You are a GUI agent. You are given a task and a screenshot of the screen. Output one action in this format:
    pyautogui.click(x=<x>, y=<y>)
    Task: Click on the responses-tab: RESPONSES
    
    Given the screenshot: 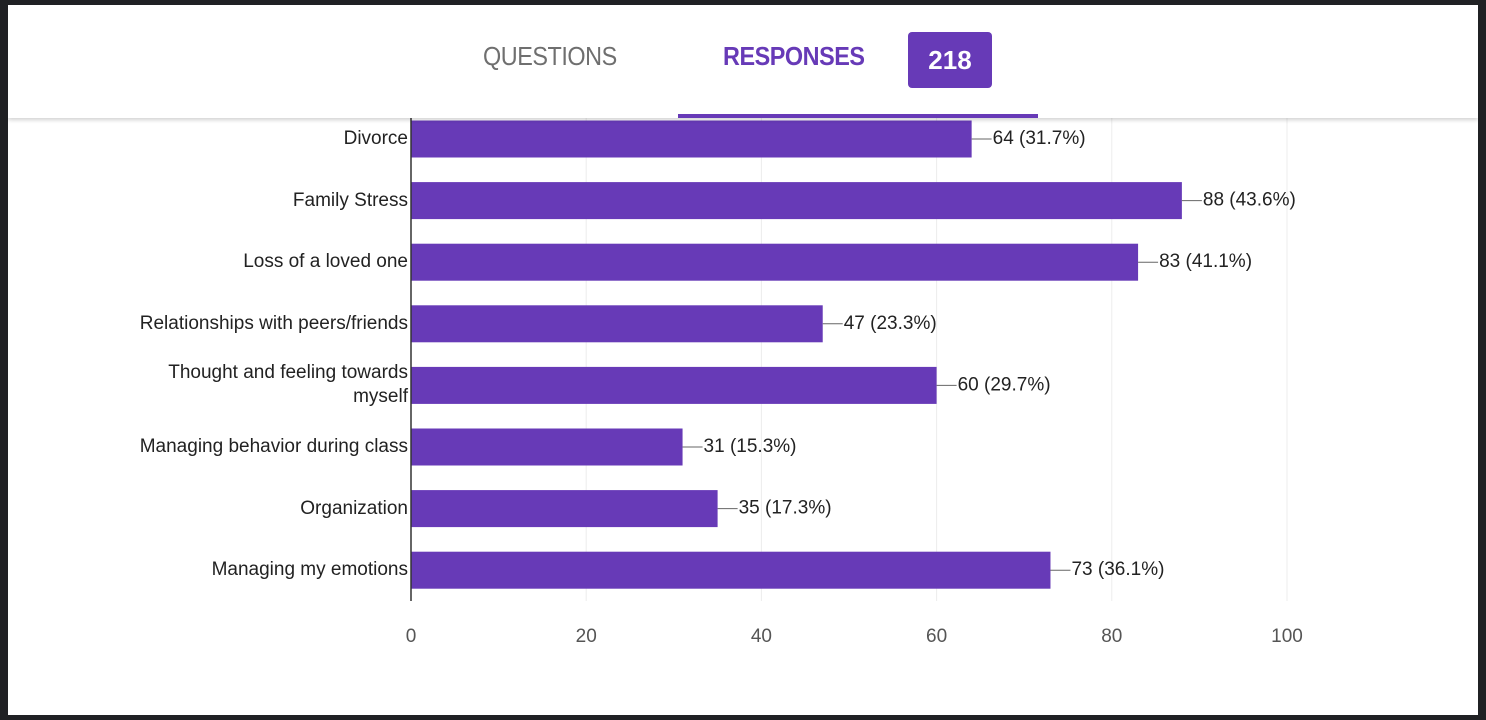 What is the action you would take?
    pyautogui.click(x=794, y=56)
    